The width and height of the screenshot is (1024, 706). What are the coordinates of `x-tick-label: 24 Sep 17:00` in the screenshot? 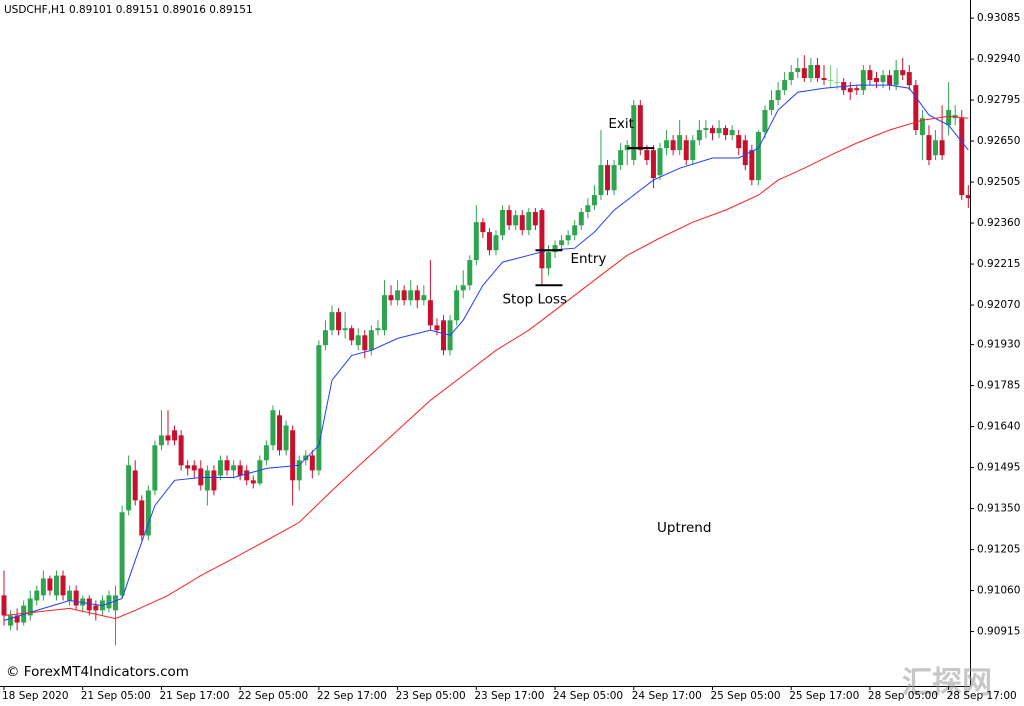 It's located at (667, 696).